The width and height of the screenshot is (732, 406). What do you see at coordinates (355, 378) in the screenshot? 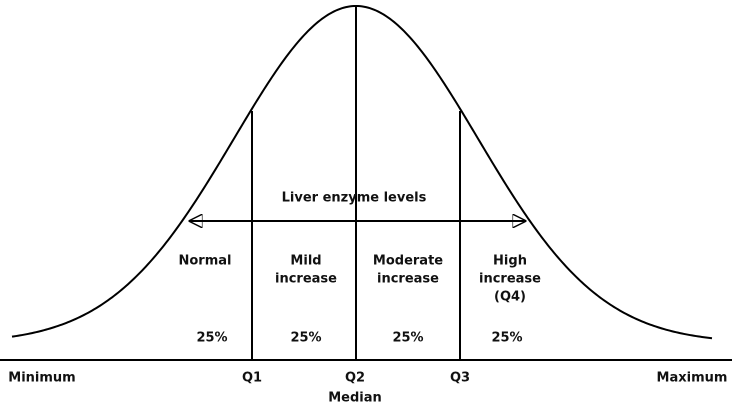
I see `axis-label: Q2` at bounding box center [355, 378].